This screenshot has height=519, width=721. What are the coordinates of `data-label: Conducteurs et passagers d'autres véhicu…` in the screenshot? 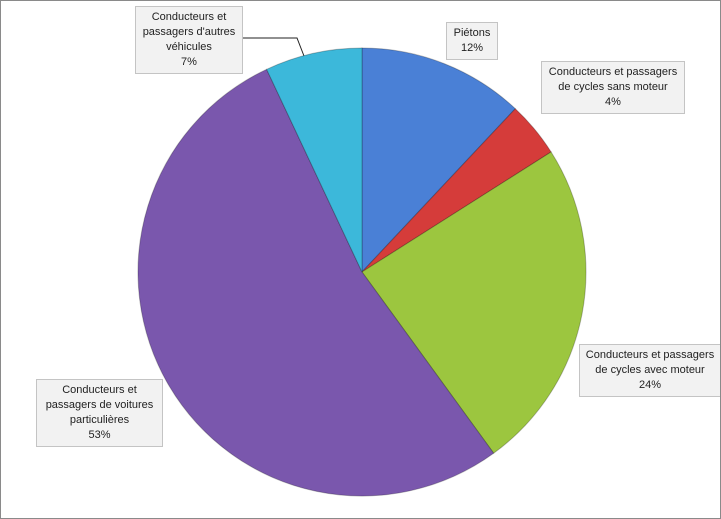 It's located at (189, 40).